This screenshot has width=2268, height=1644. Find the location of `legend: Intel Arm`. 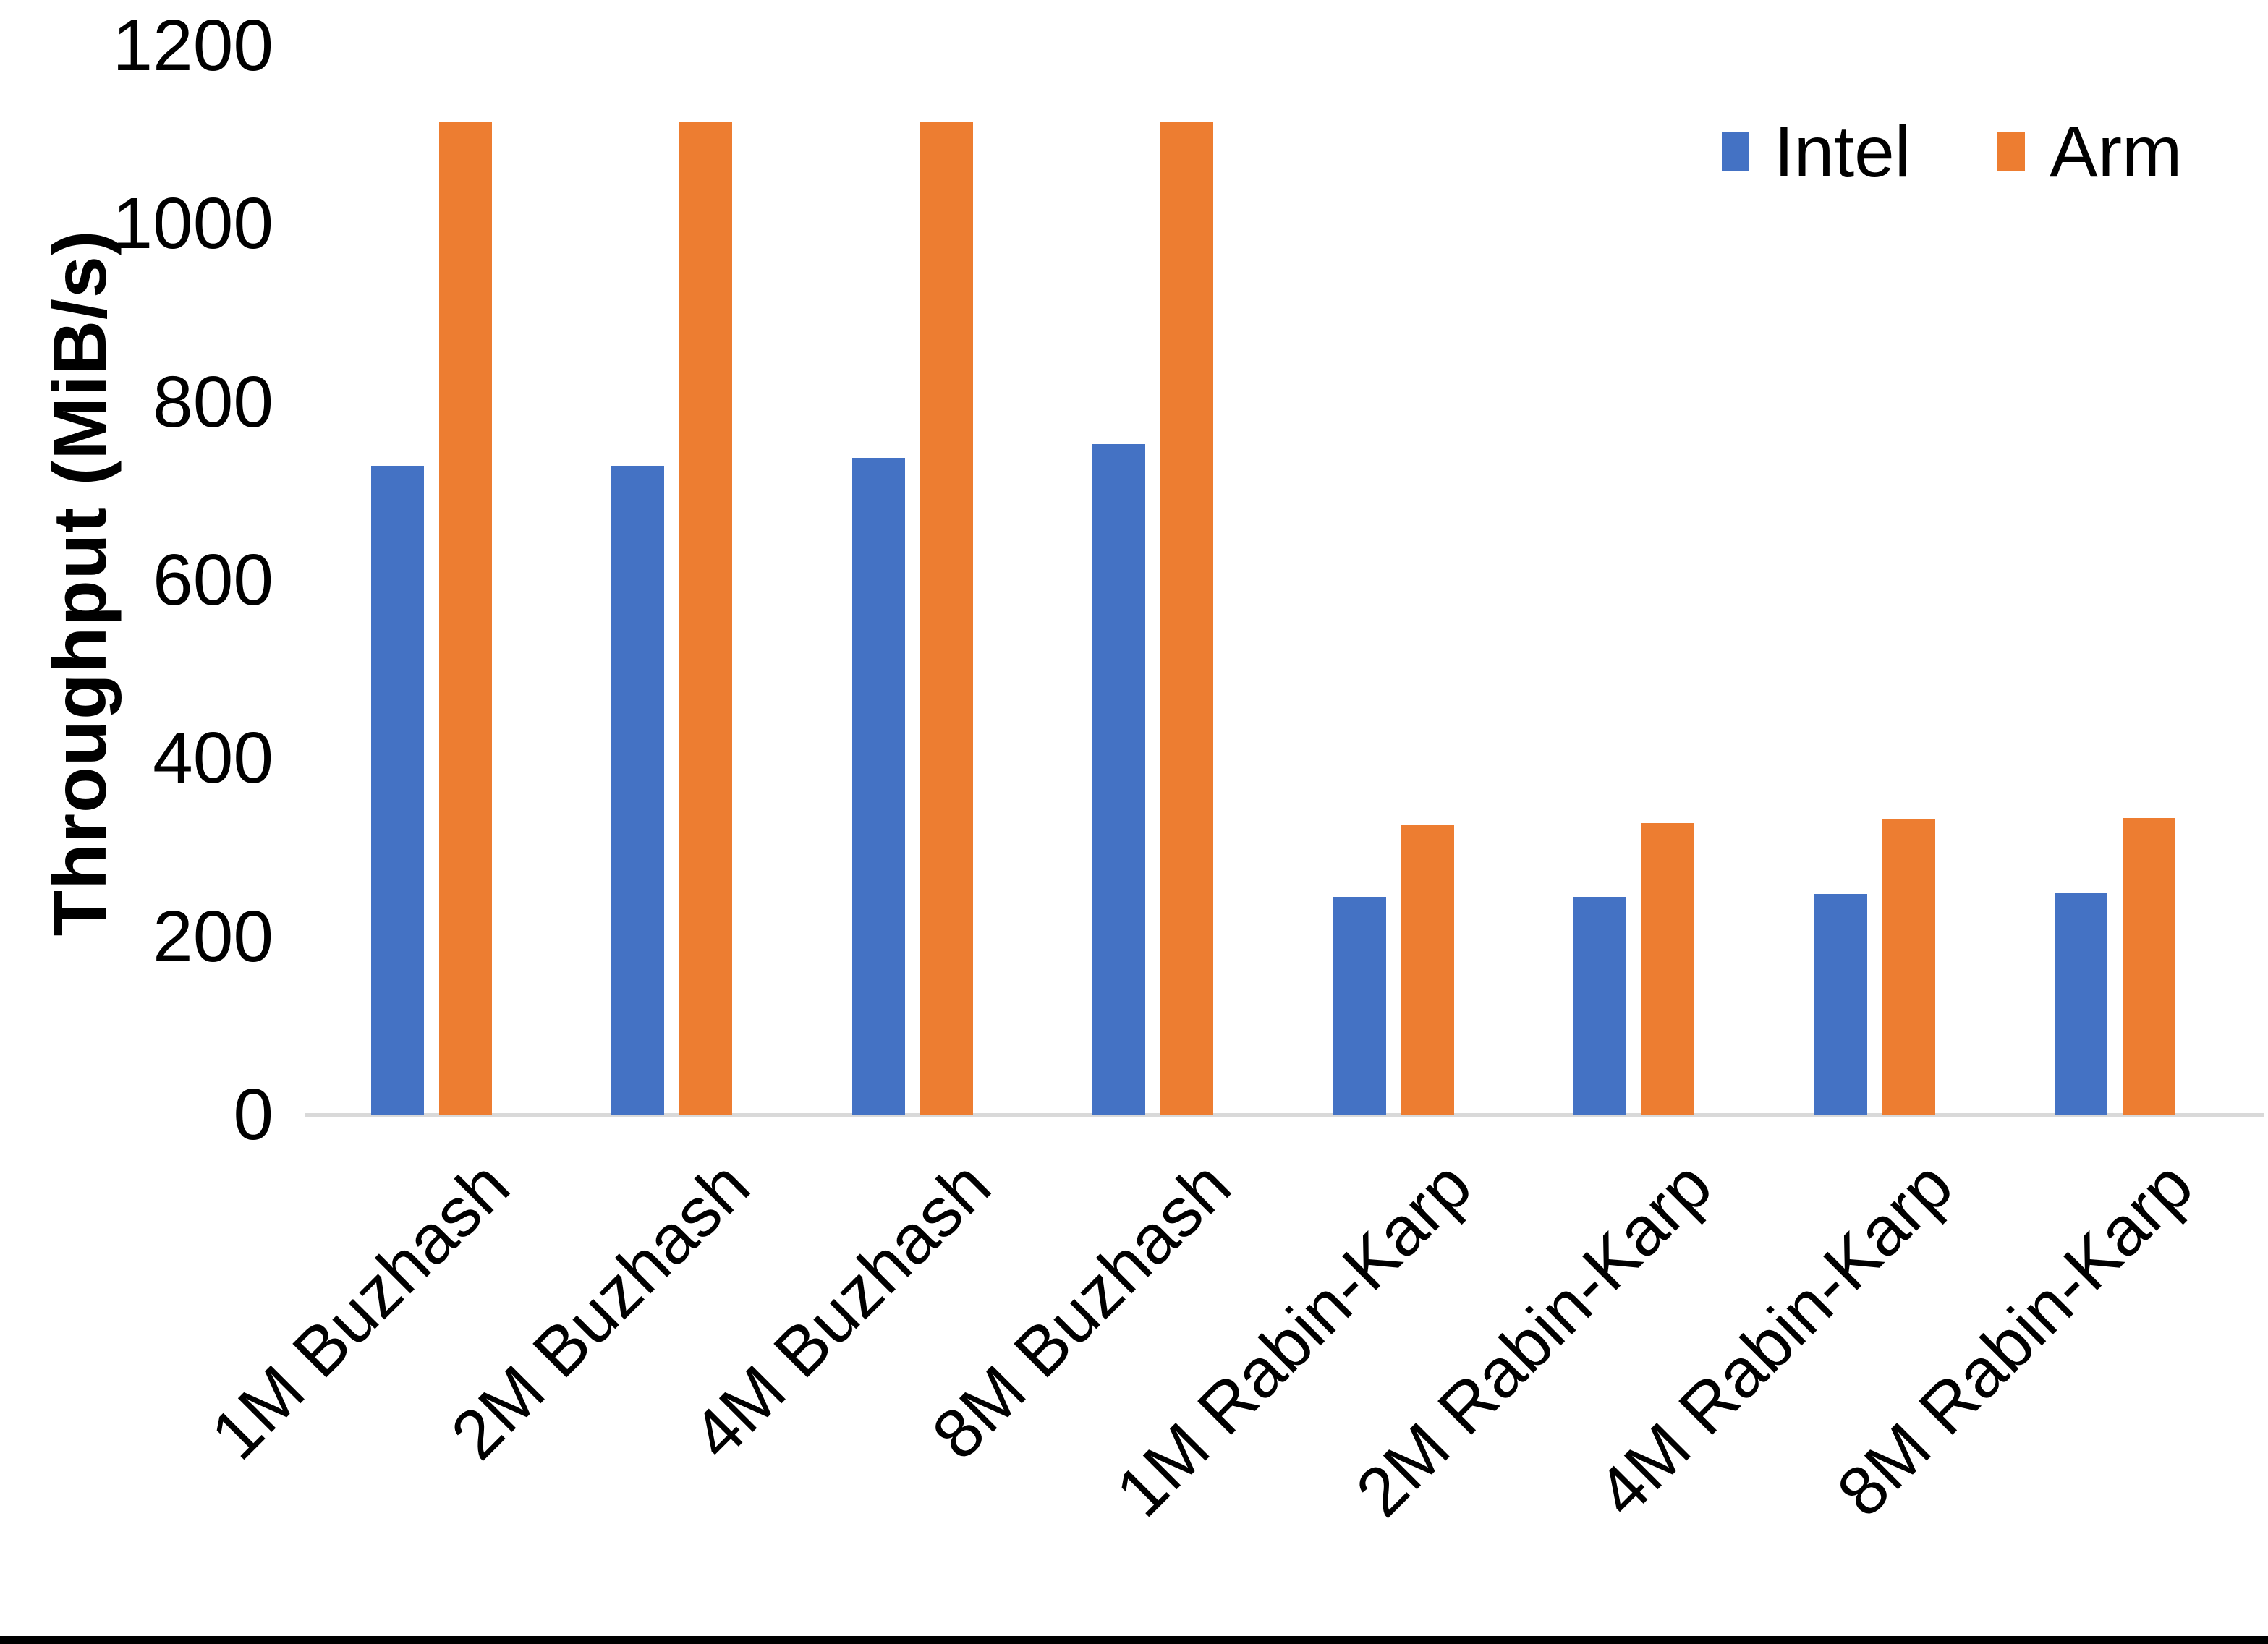

legend: Intel Arm is located at coordinates (1952, 152).